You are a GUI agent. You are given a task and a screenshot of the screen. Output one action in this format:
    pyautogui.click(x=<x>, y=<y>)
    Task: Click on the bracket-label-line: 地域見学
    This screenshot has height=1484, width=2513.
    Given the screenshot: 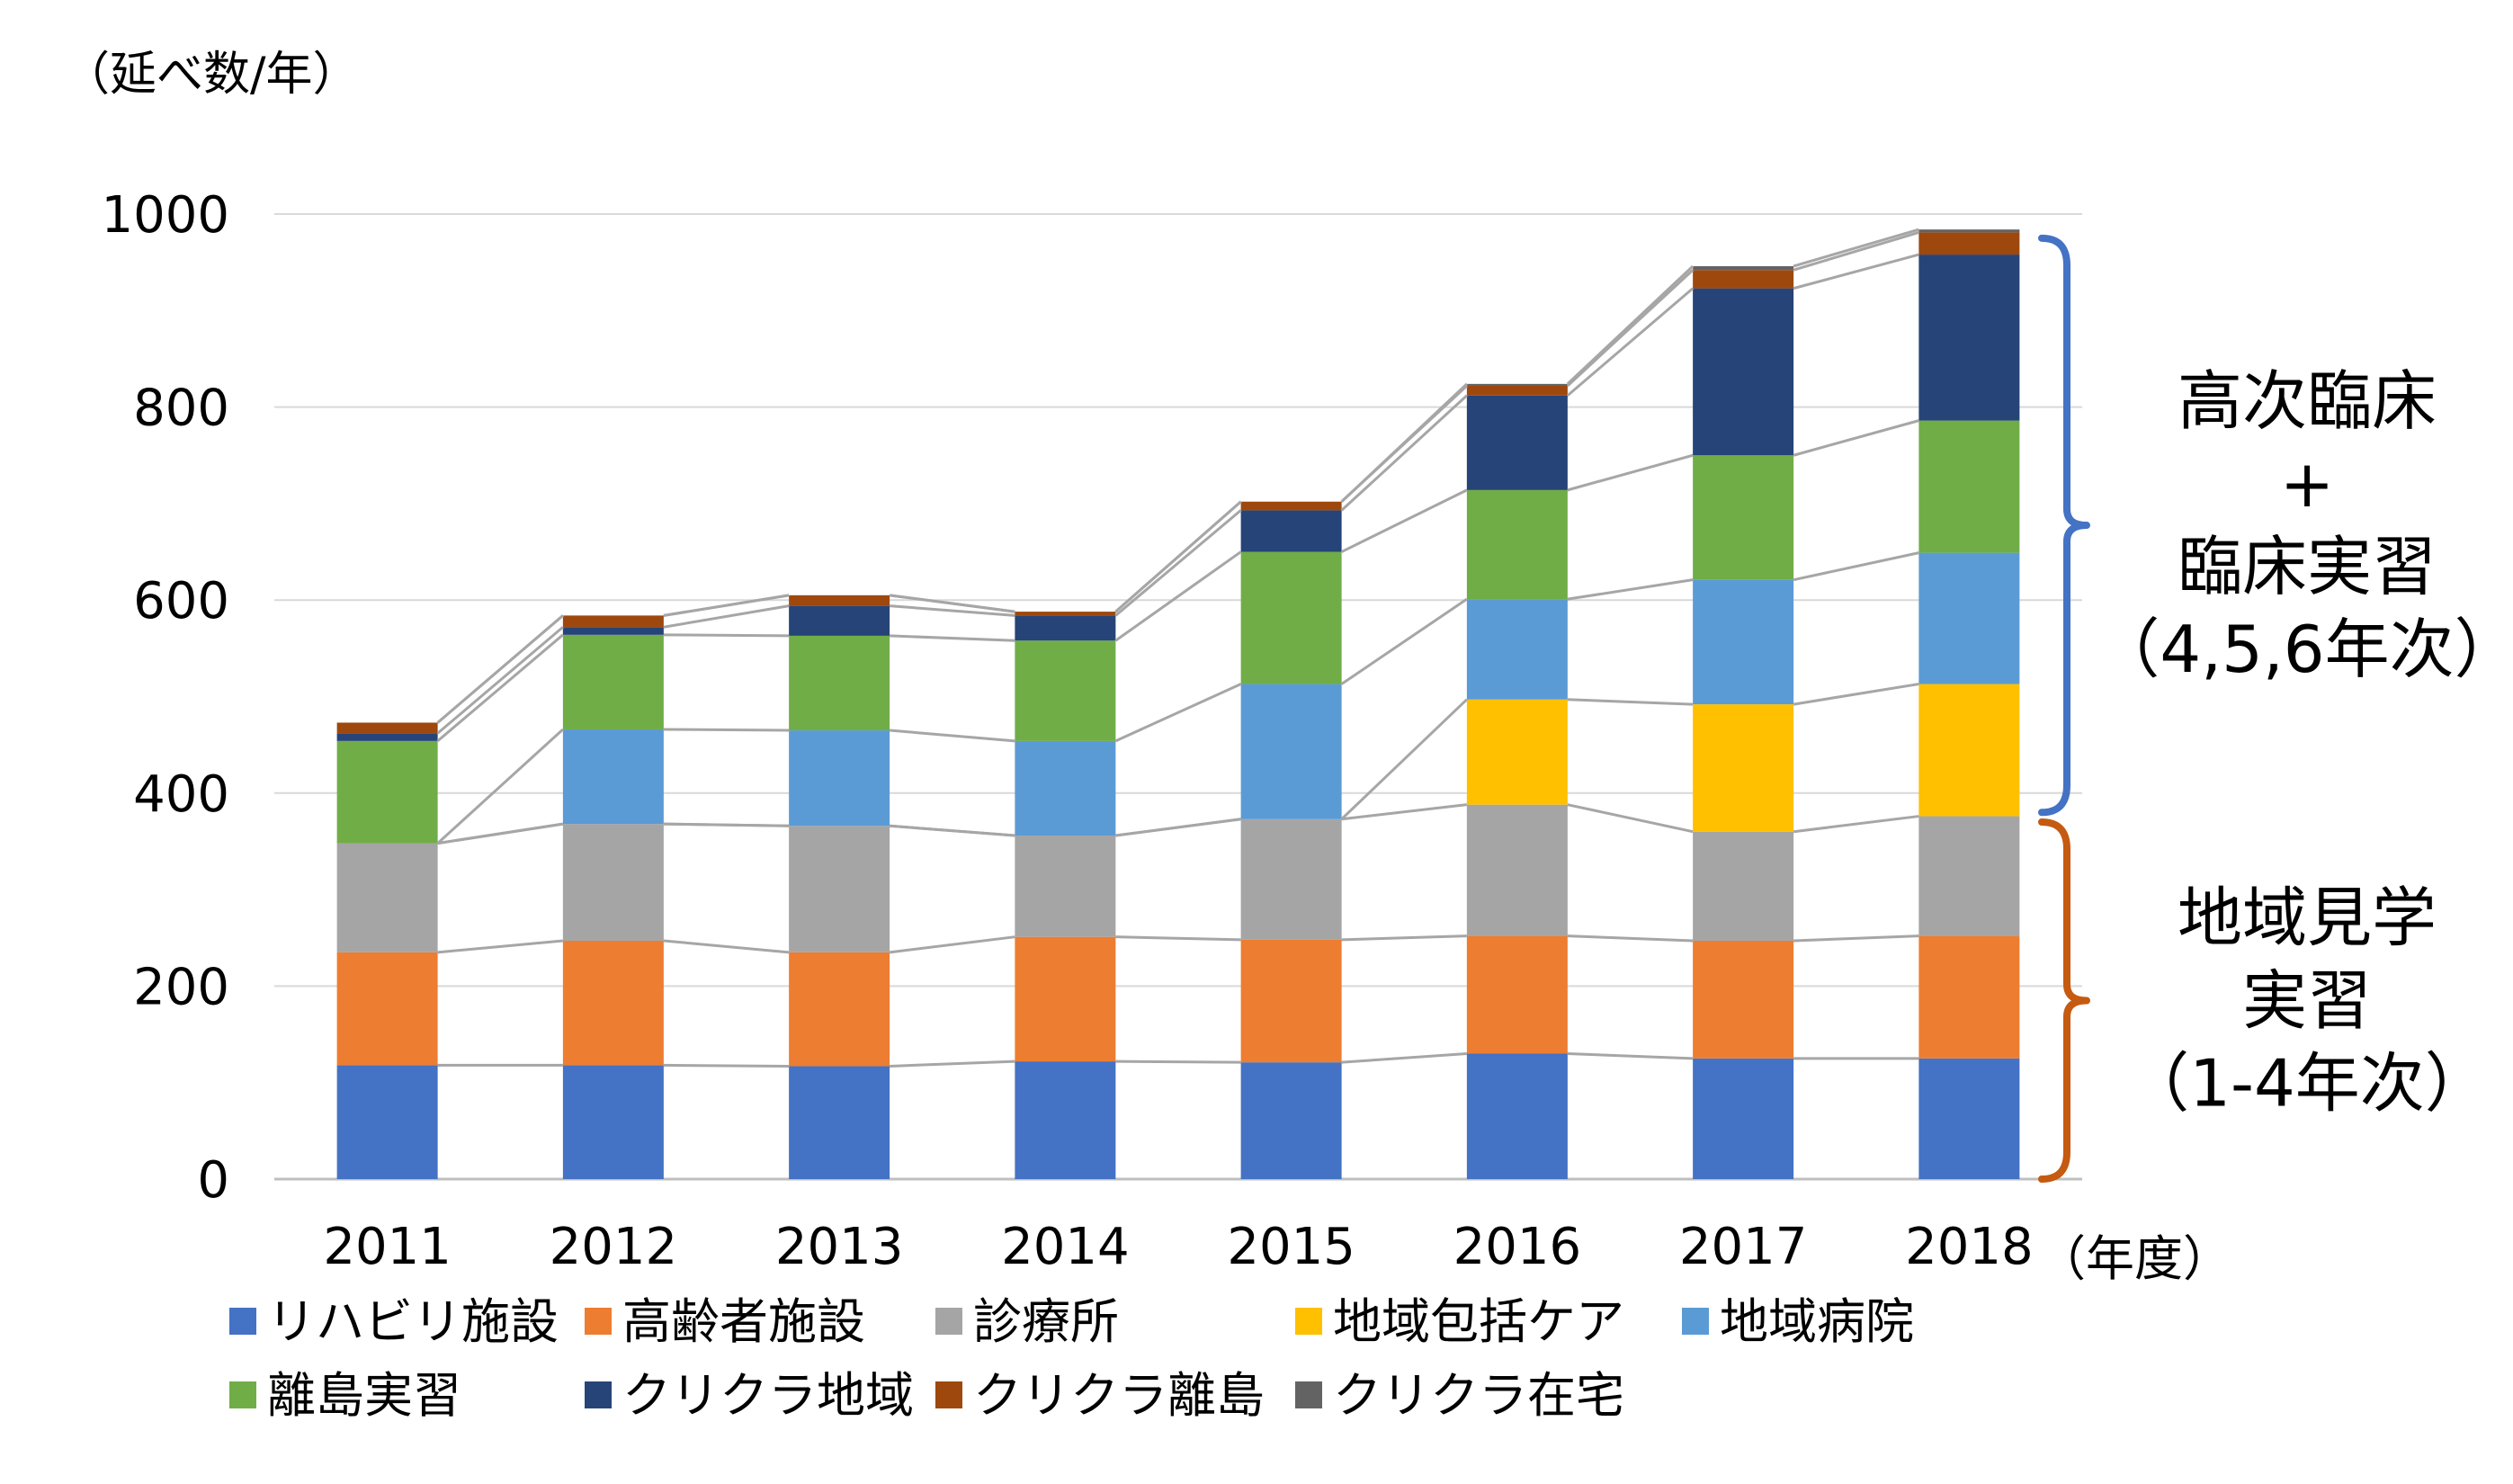 What is the action you would take?
    pyautogui.click(x=2307, y=917)
    